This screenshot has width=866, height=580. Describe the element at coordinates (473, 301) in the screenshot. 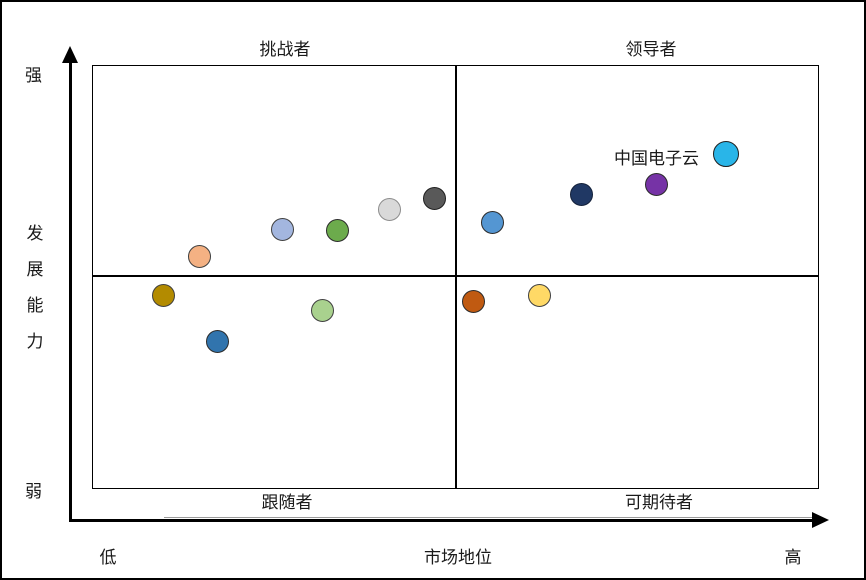

I see `data-point-orange-brown` at that location.